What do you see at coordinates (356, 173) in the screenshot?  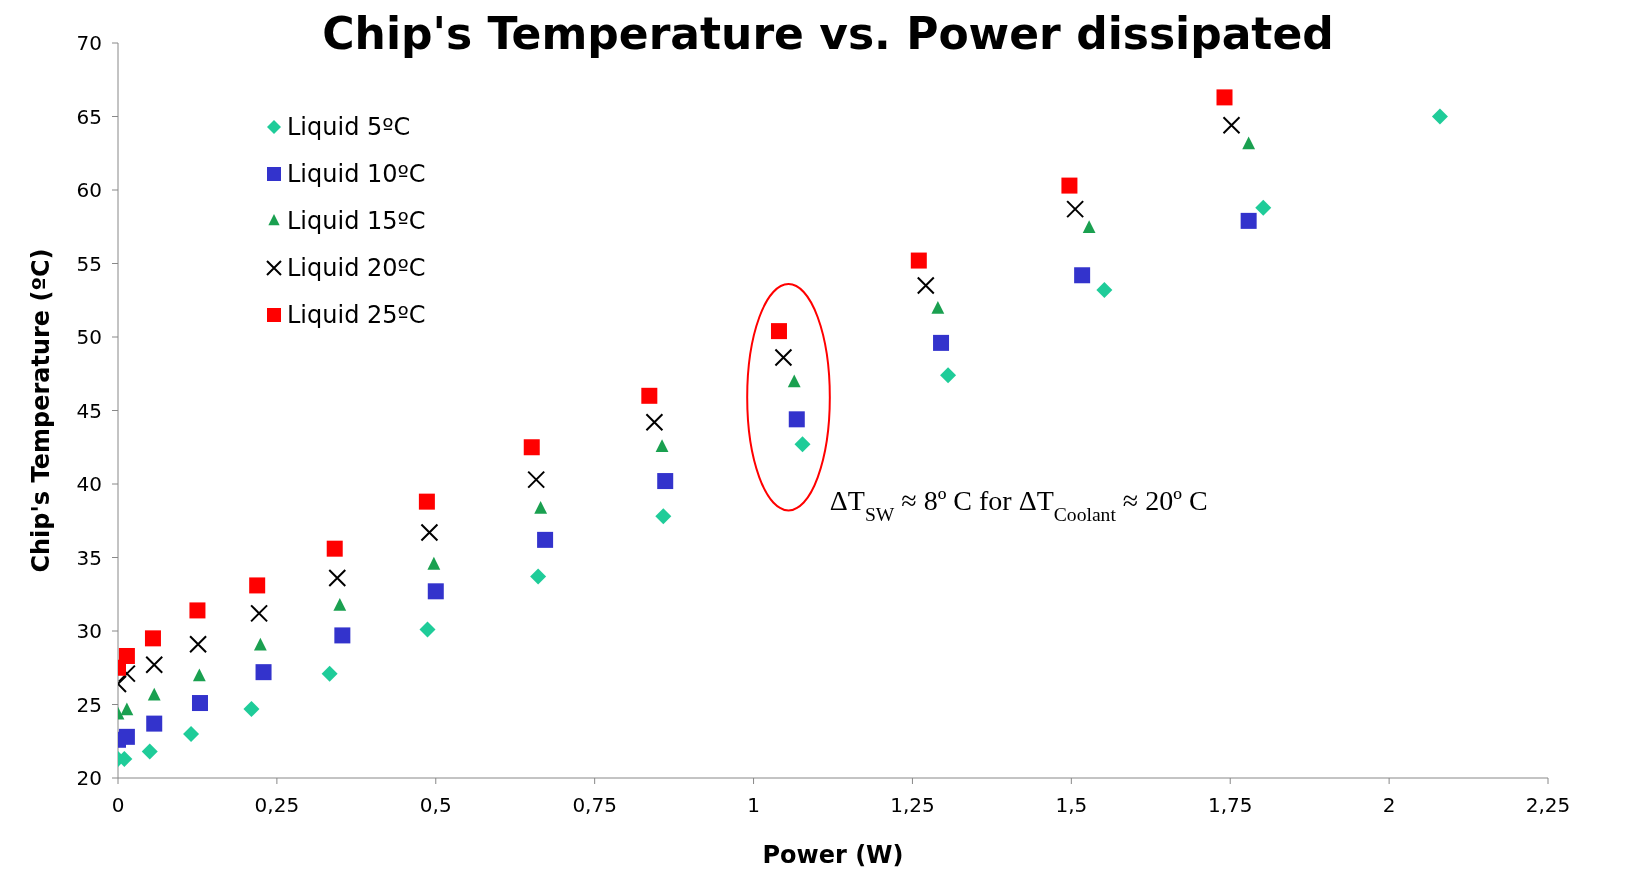 I see `legend-label: Liquid 10ºC` at bounding box center [356, 173].